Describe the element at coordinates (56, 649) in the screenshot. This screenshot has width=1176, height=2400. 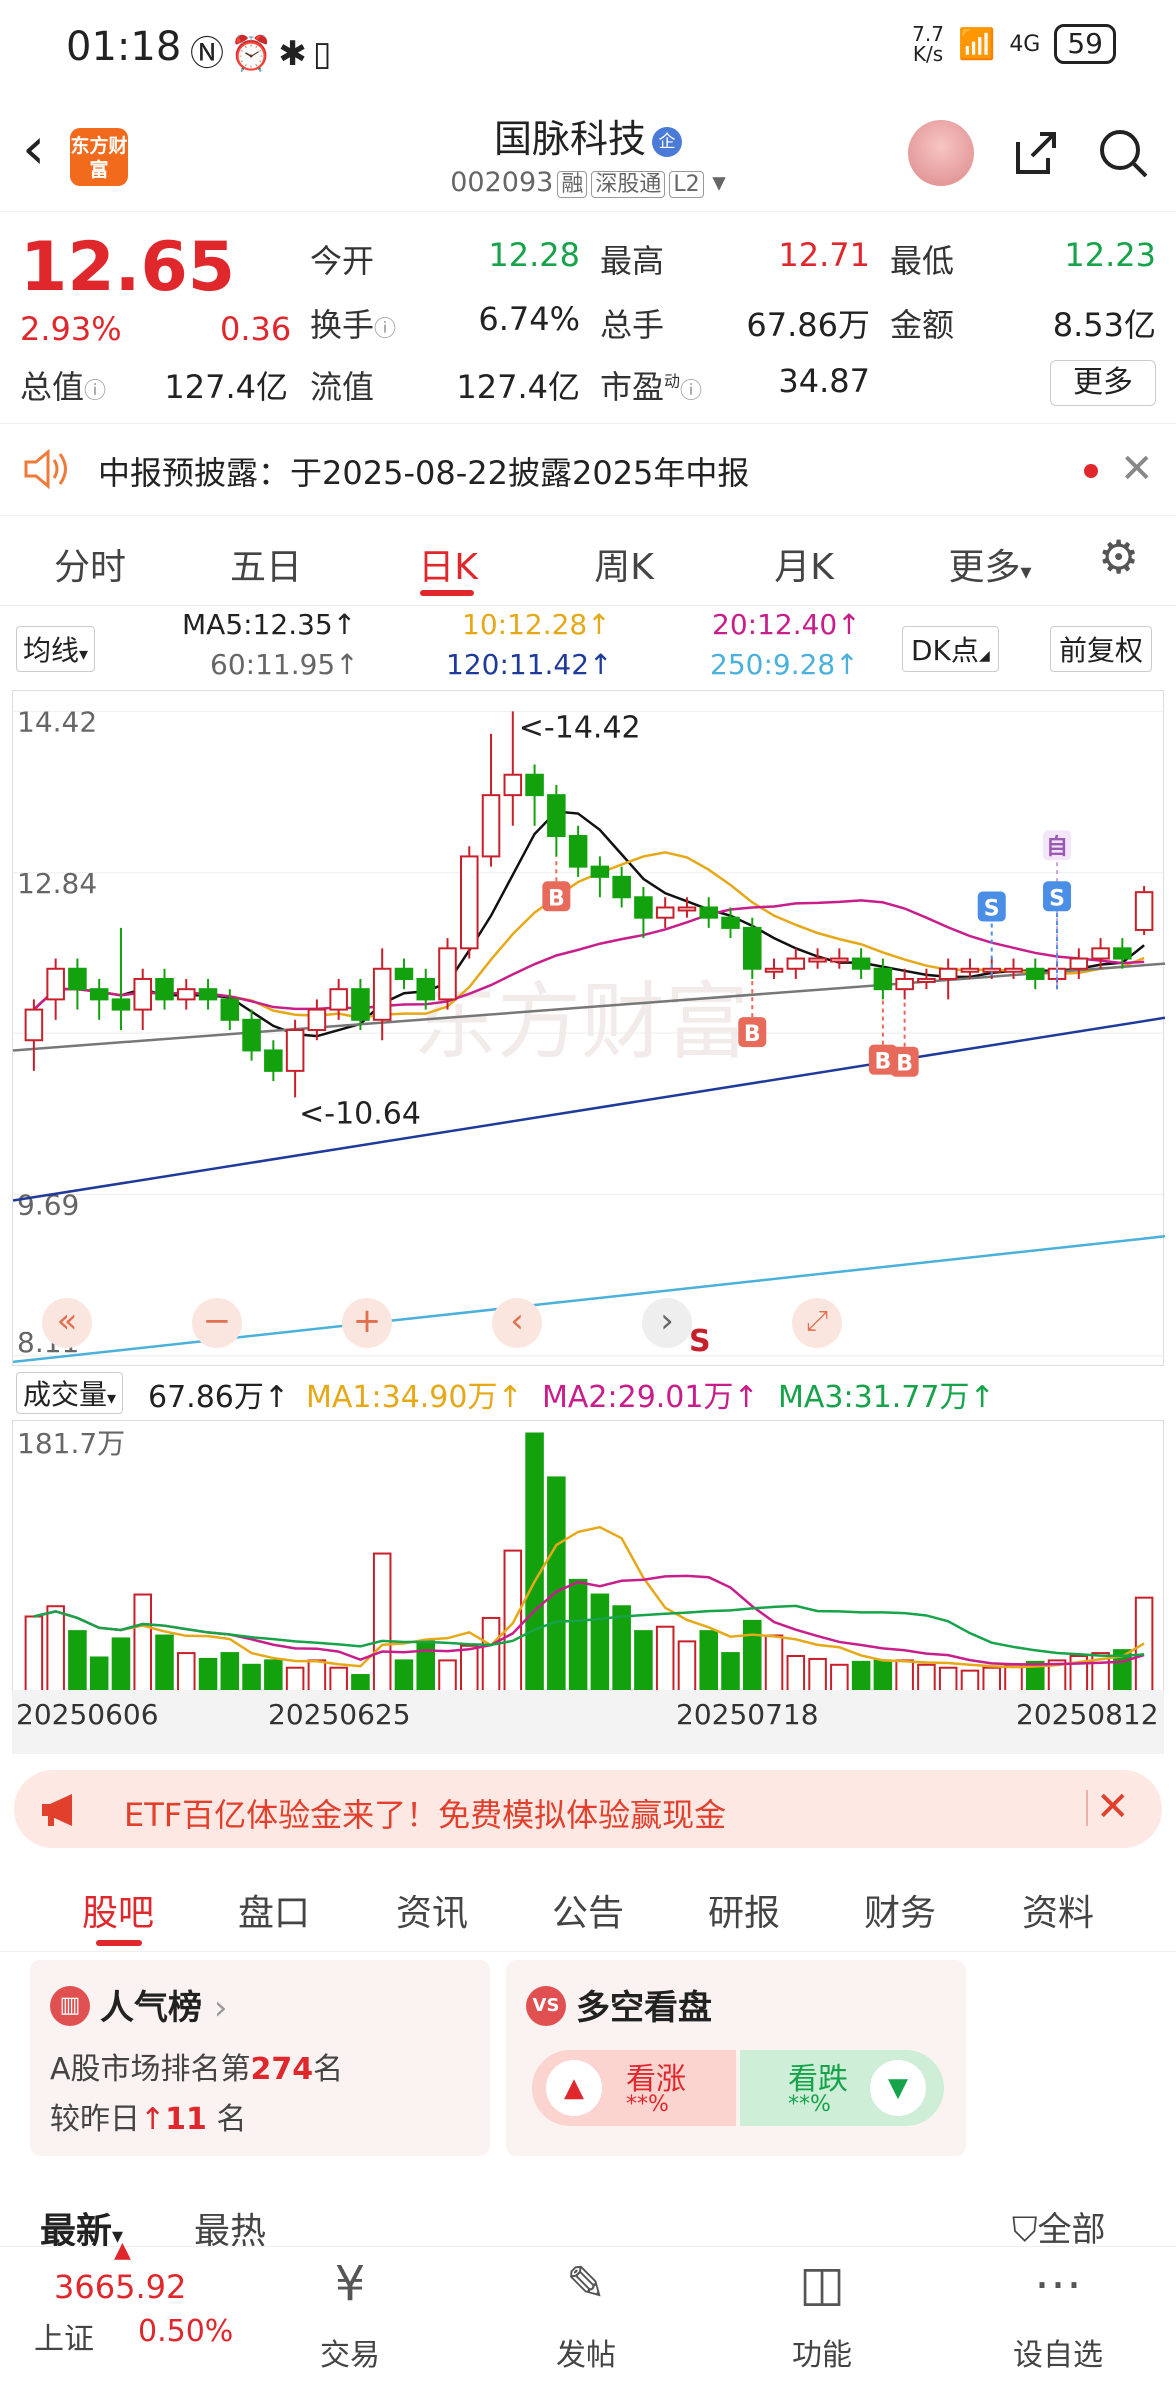
I see `ma-selector: 均线▾` at that location.